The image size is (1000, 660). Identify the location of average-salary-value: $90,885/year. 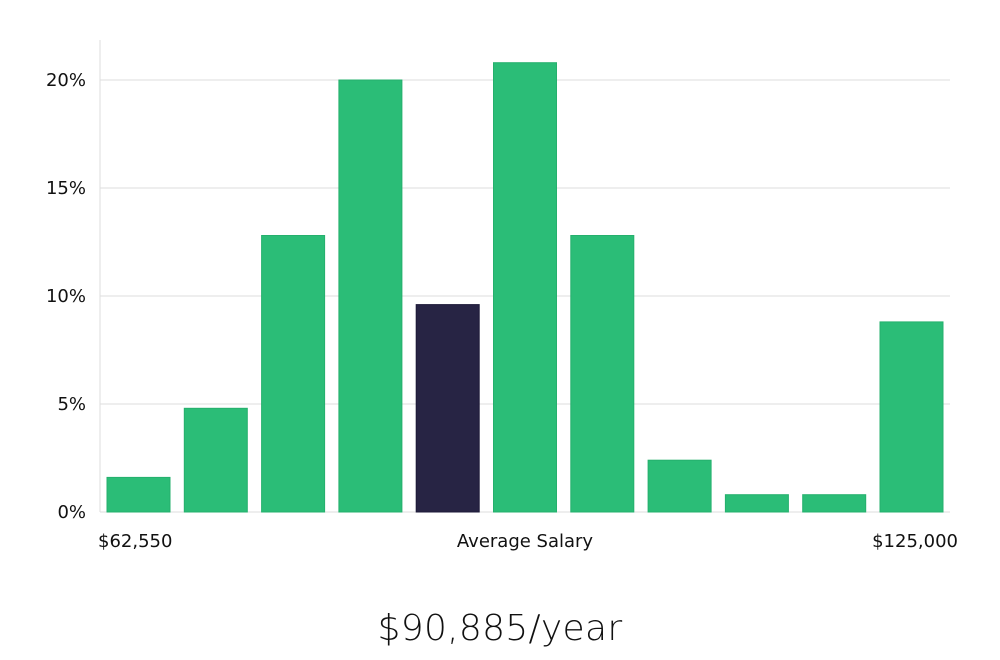
(500, 628).